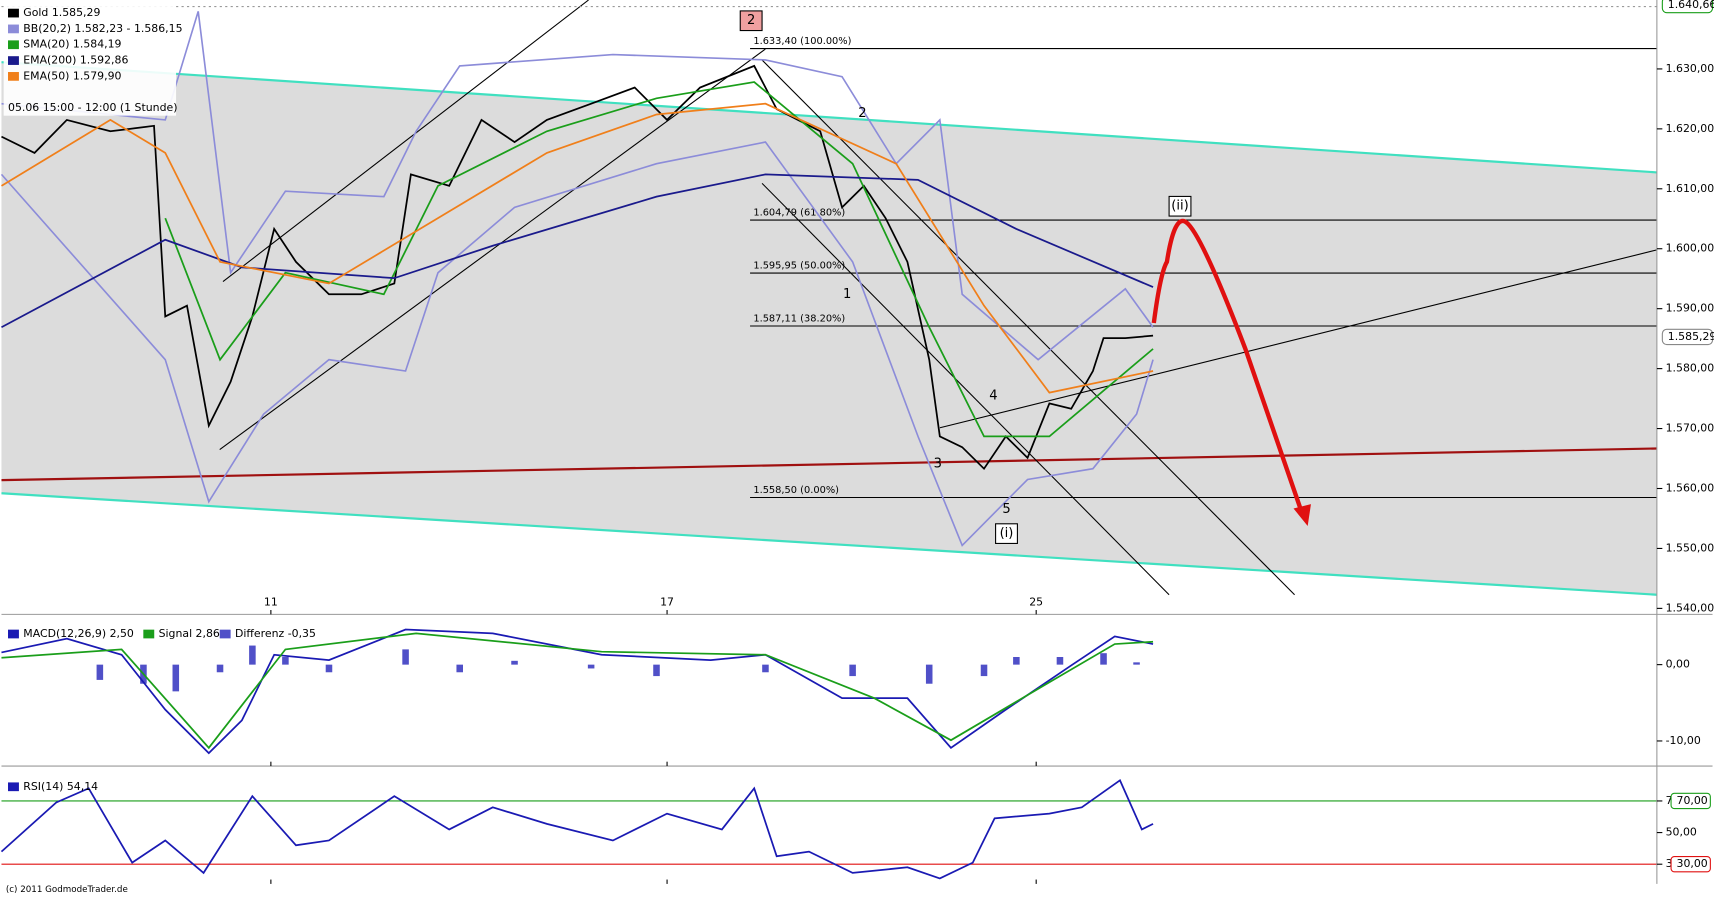 The width and height of the screenshot is (1714, 897). What do you see at coordinates (1690, 487) in the screenshot?
I see `y-tick-label: 1.560,00` at bounding box center [1690, 487].